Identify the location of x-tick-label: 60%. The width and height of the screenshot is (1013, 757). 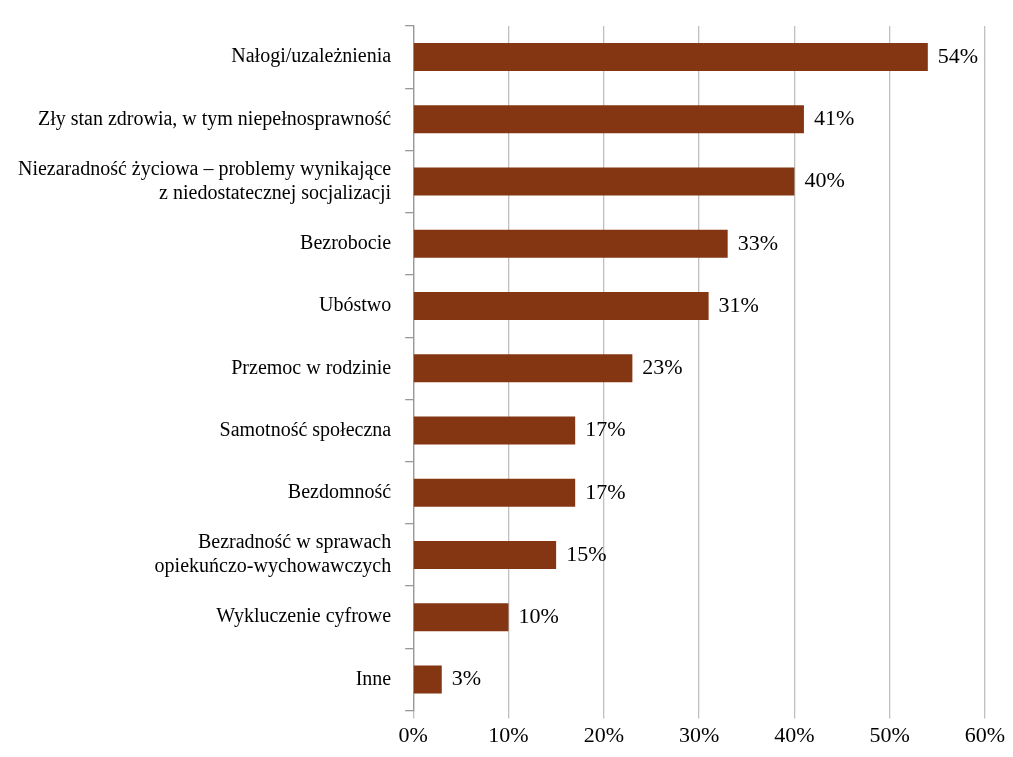
(985, 734).